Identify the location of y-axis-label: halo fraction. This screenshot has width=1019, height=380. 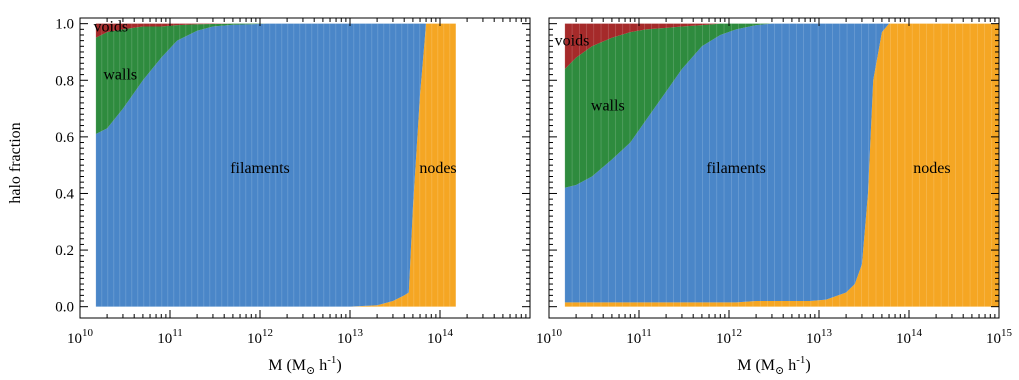
(15, 162).